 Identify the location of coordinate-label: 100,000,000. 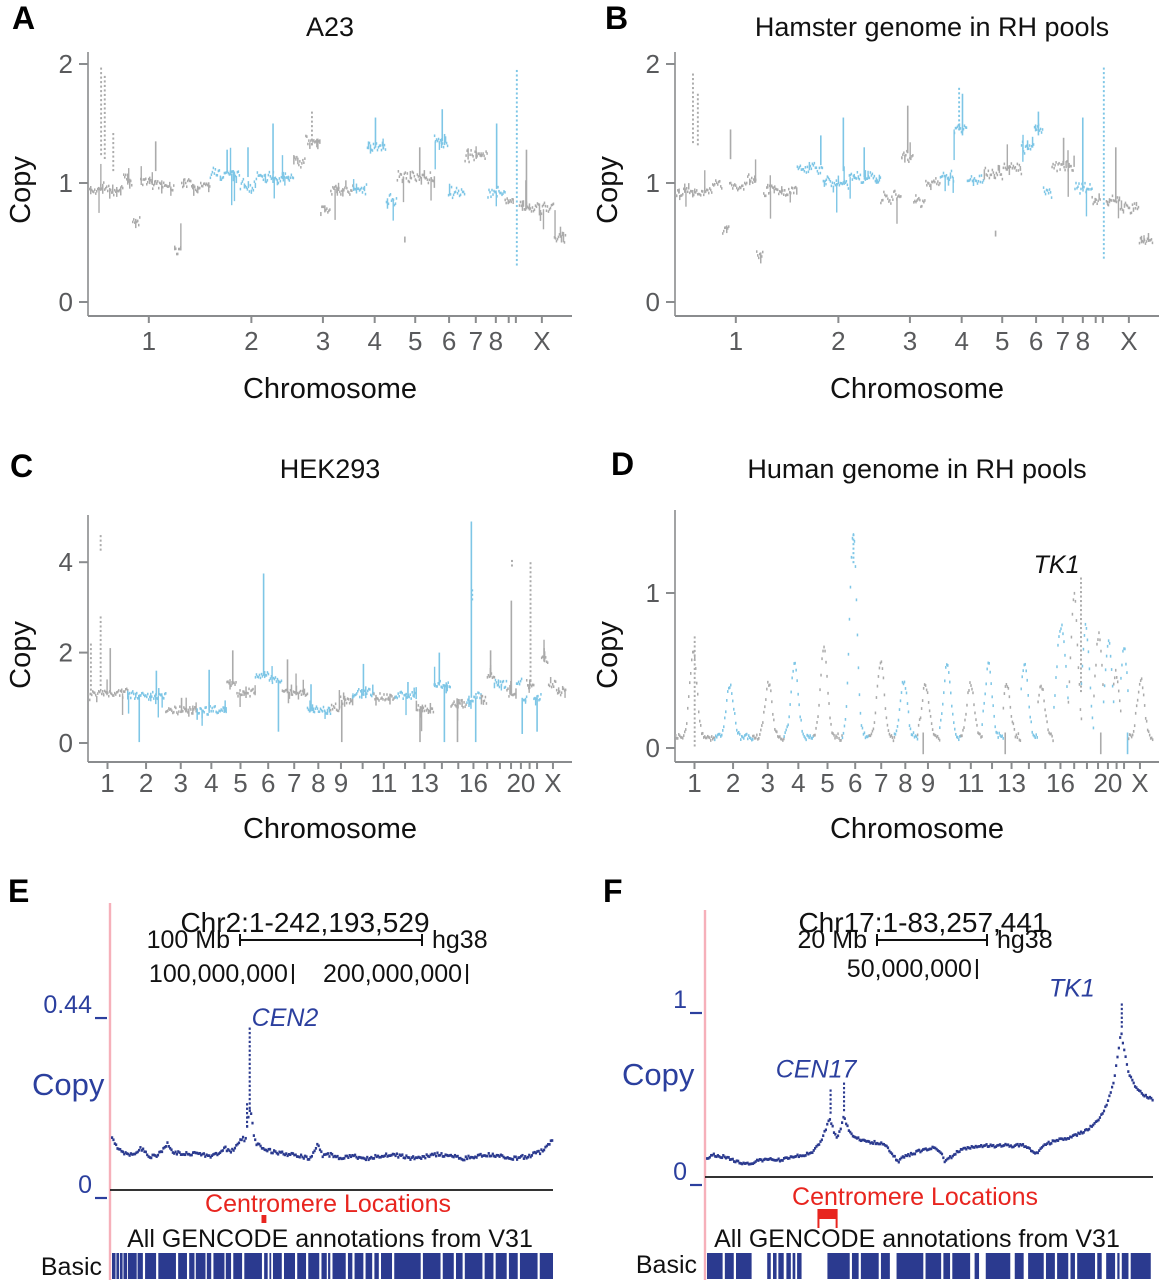
(218, 974).